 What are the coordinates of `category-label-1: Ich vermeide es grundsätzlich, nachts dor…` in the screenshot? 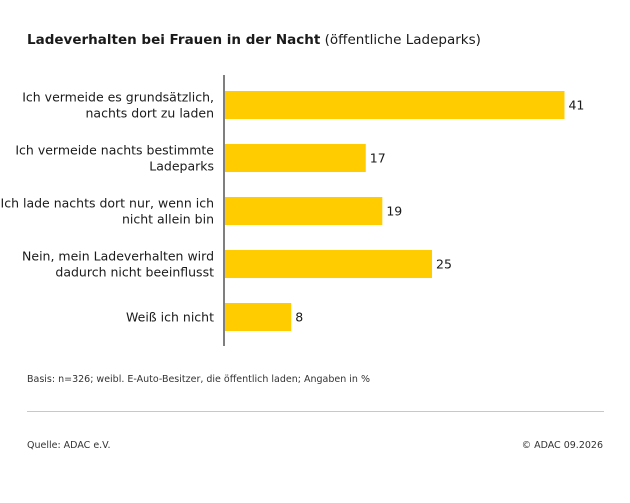 It's located at (118, 105).